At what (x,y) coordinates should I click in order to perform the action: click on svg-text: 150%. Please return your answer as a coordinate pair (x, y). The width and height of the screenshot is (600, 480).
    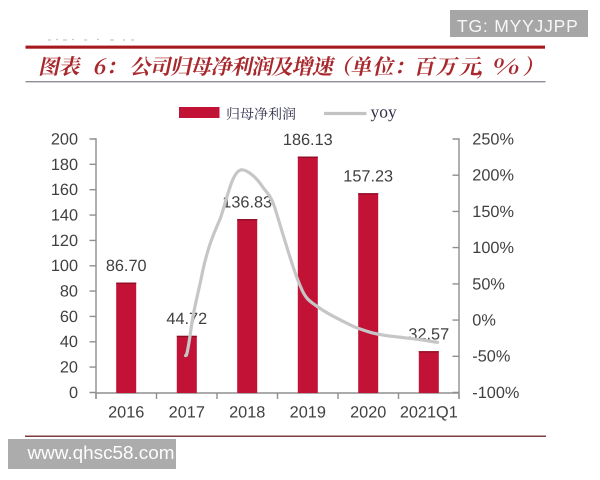
    Looking at the image, I should click on (493, 212).